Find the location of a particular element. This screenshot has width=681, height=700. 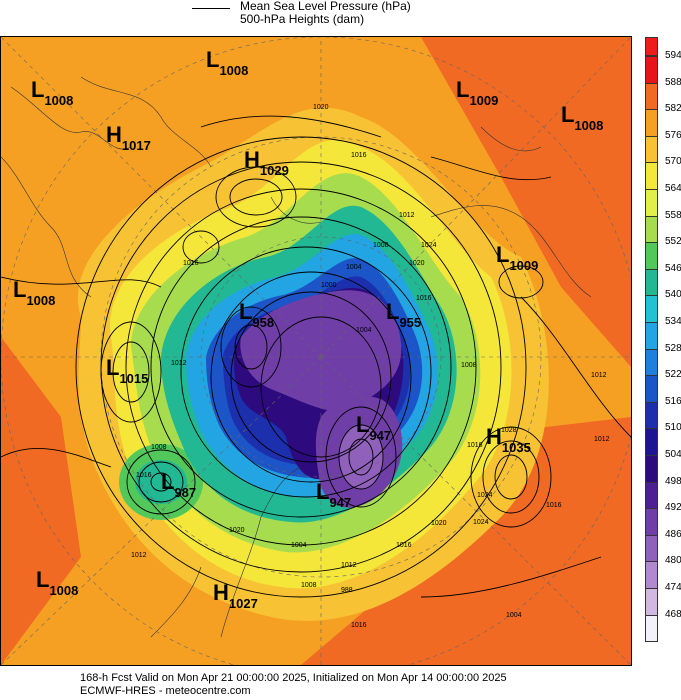

isobar-legend-line is located at coordinates (211, 8).